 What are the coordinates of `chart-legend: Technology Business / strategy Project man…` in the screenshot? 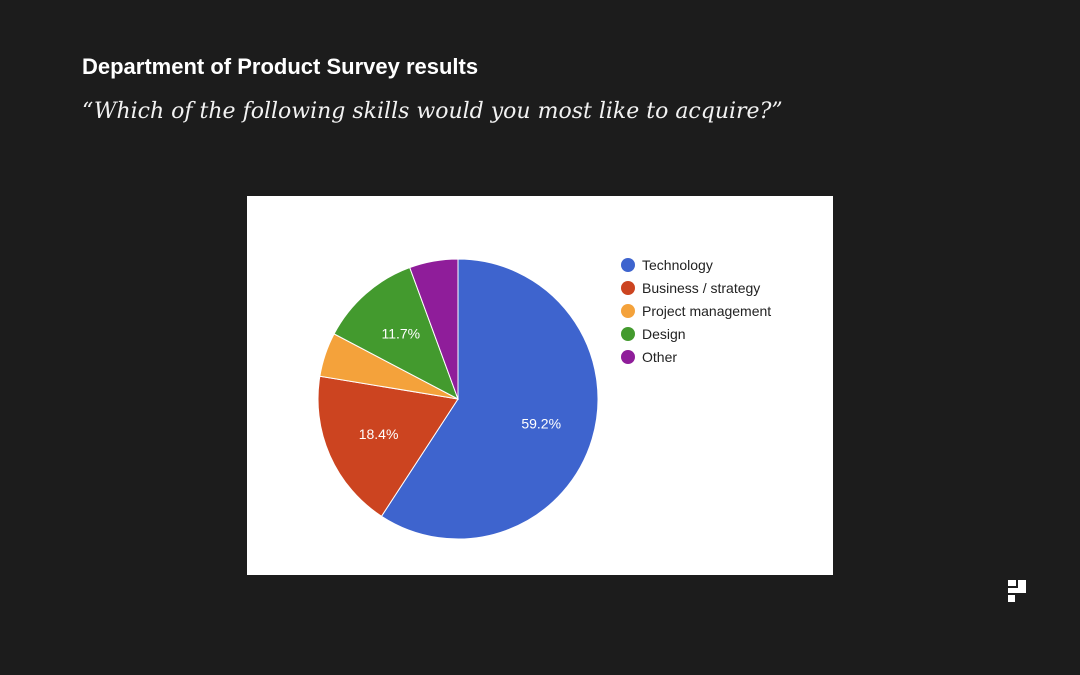 It's located at (721, 313).